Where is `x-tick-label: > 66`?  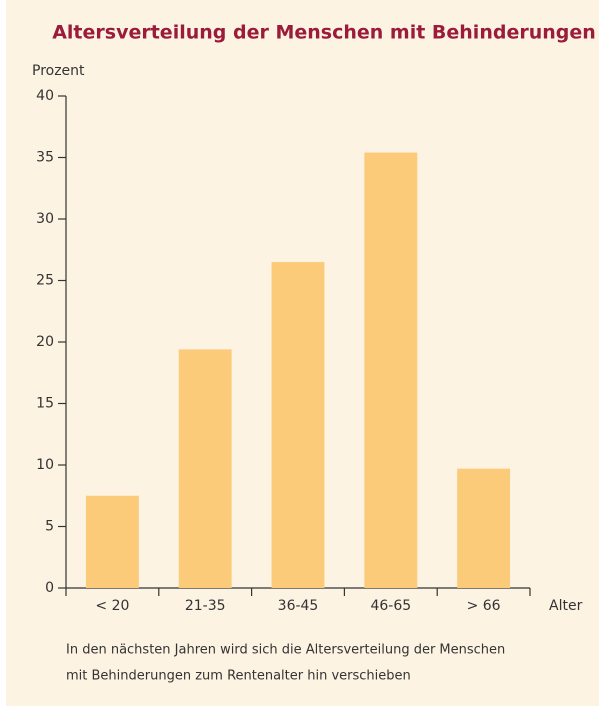
x-tick-label: > 66 is located at coordinates (484, 606).